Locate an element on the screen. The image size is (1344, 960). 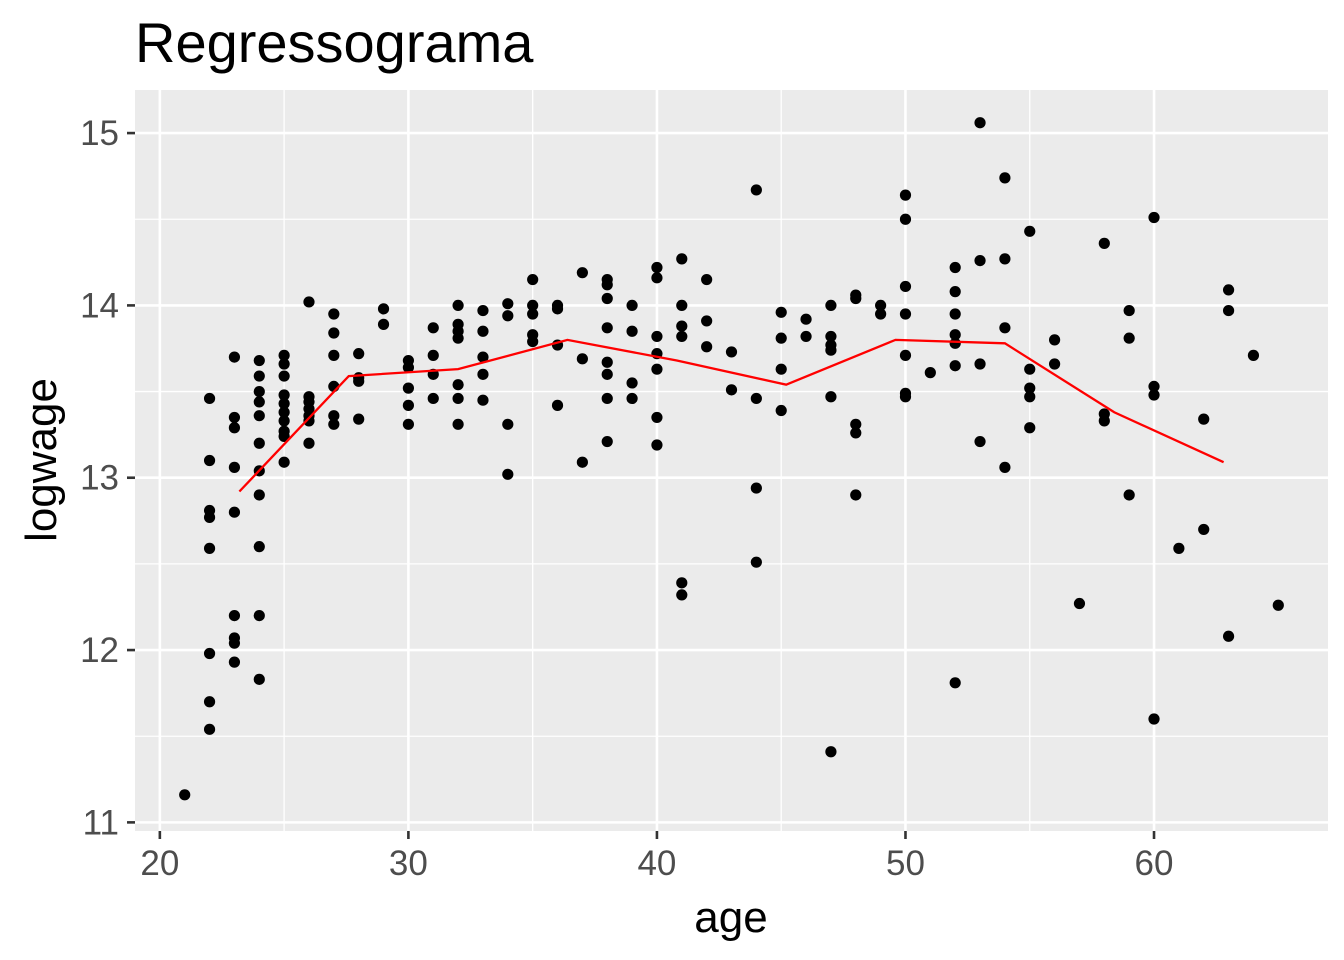
x-axis: 20 30 40 50 60 is located at coordinates (656, 857).